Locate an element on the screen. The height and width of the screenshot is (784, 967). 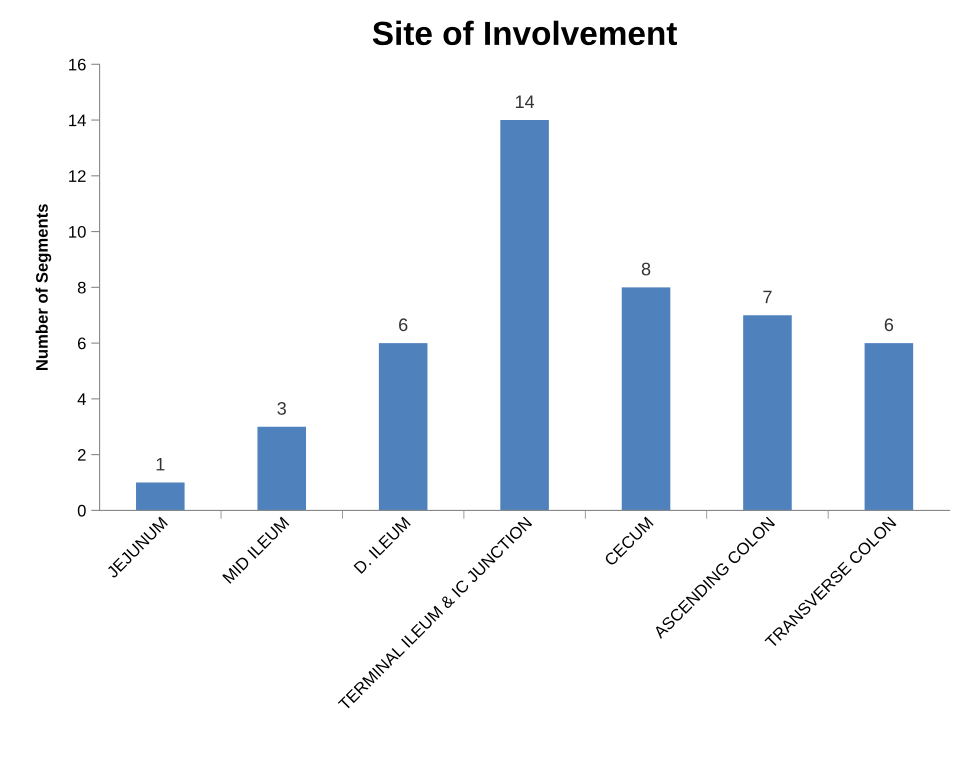
y-tick-label: 10 is located at coordinates (77, 232).